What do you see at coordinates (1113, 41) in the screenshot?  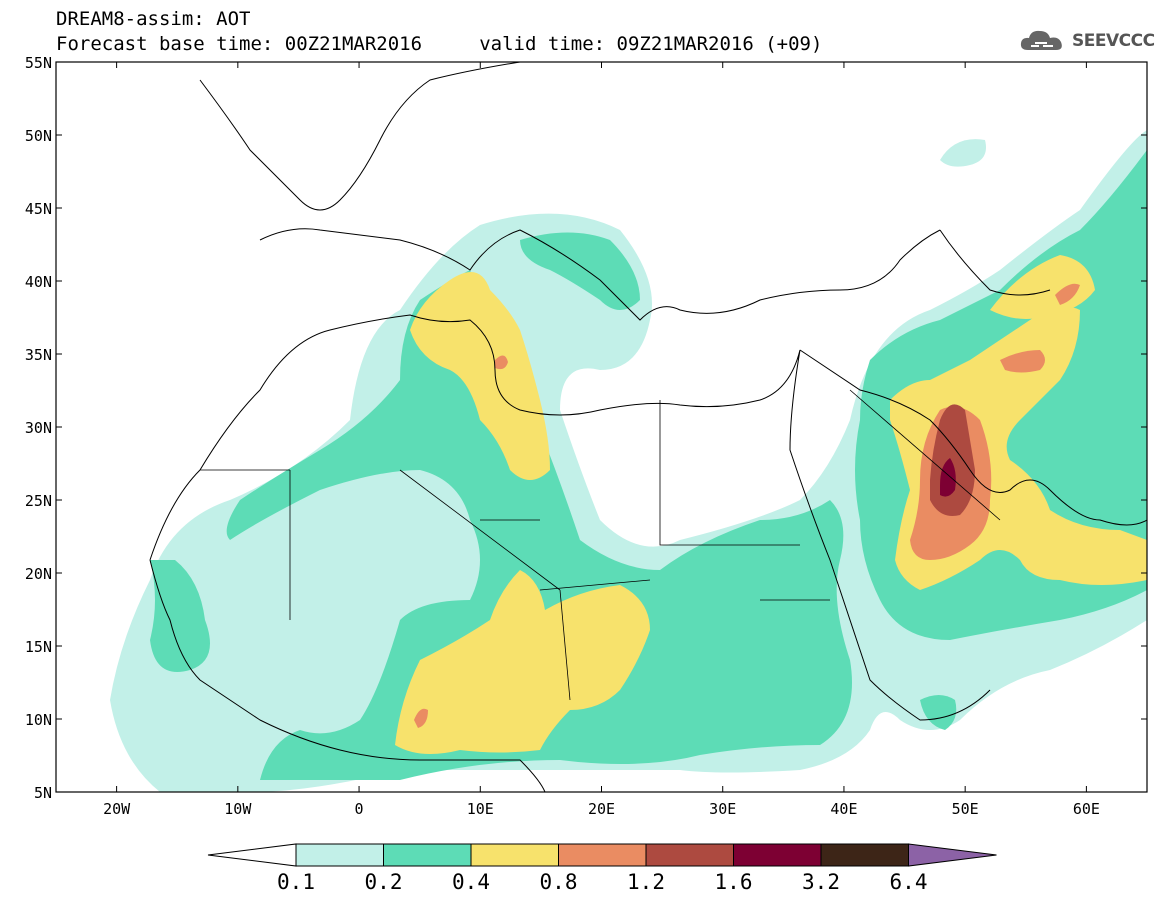 I see `logo-text: SEEVCCC` at bounding box center [1113, 41].